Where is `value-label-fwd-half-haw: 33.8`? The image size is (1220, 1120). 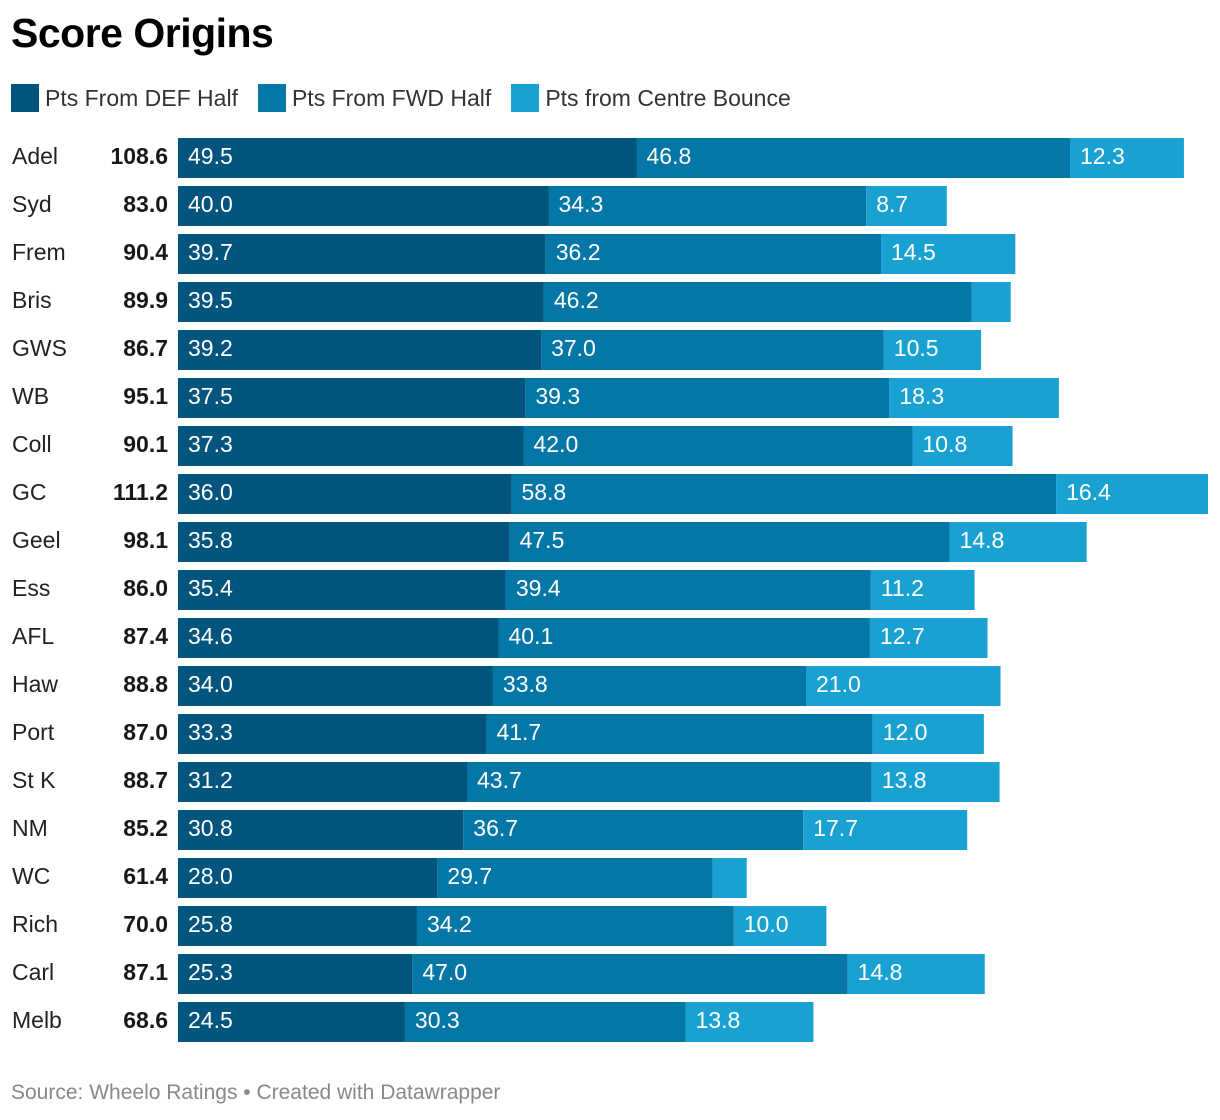 value-label-fwd-half-haw: 33.8 is located at coordinates (525, 684).